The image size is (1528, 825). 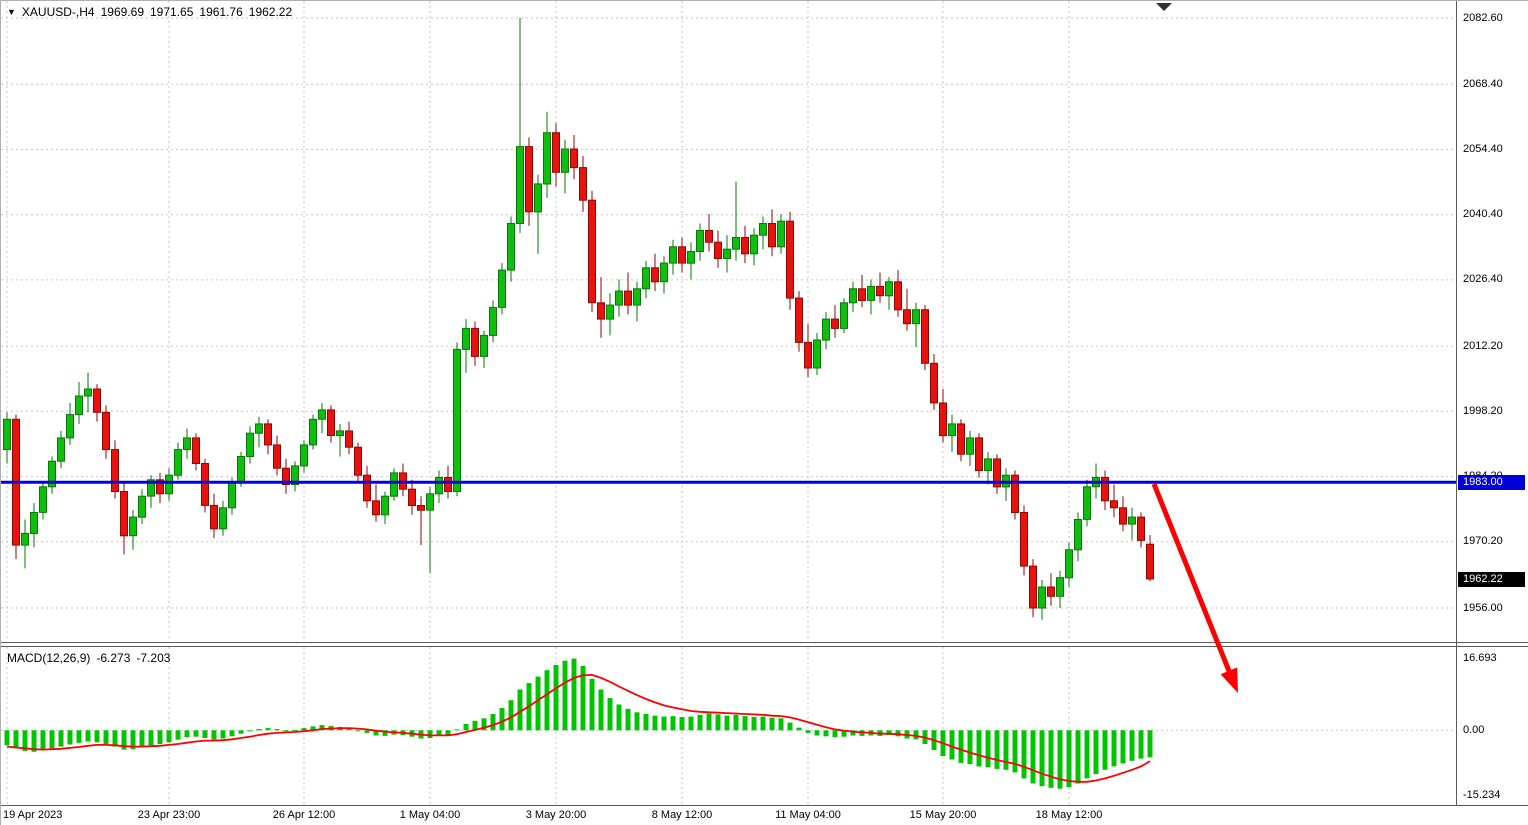 I want to click on time-axis-label: 19 Apr 2023, so click(x=33, y=815).